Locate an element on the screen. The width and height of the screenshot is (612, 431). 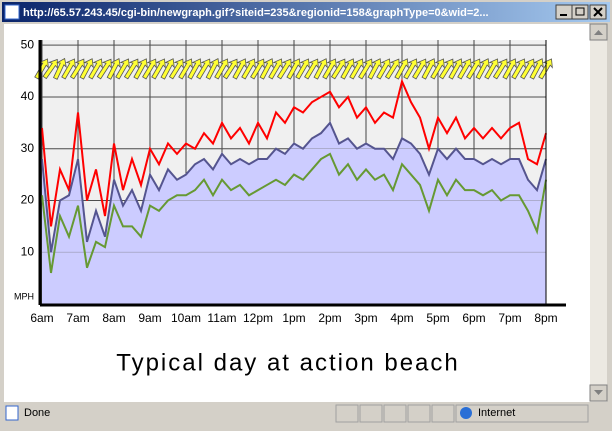
chart-caption: Typical day at action beach is located at coordinates (288, 362).